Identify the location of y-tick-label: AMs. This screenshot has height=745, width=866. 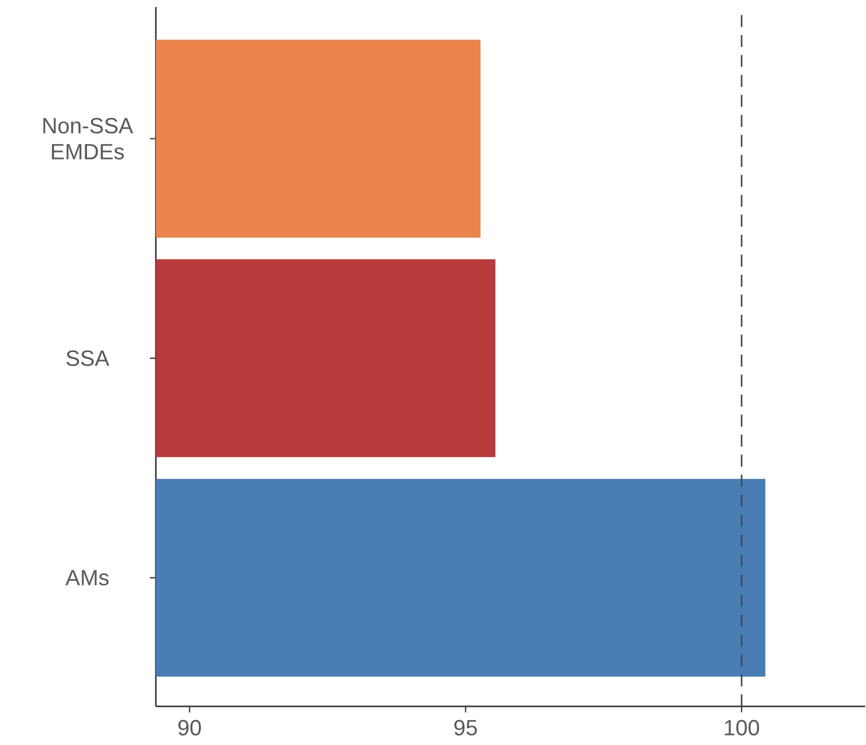
(87, 578).